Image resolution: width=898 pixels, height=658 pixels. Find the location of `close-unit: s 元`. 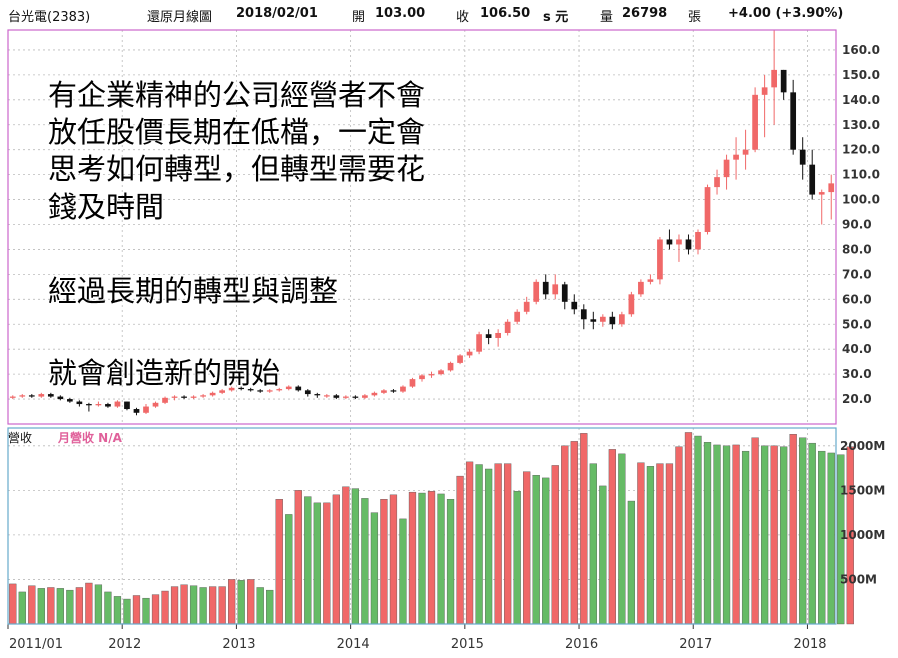

close-unit: s 元 is located at coordinates (556, 17).